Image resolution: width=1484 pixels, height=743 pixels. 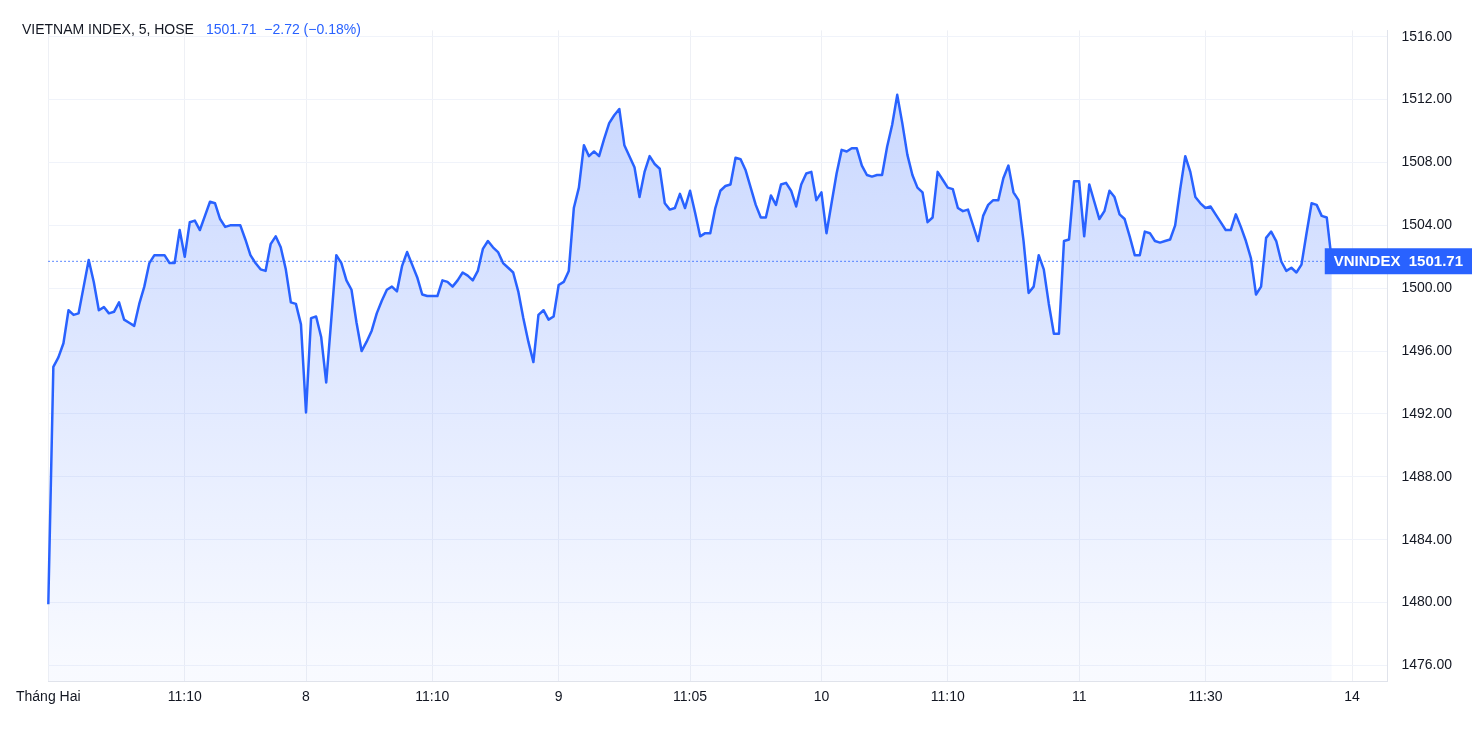 What do you see at coordinates (558, 696) in the screenshot?
I see `x-tick-label: 9` at bounding box center [558, 696].